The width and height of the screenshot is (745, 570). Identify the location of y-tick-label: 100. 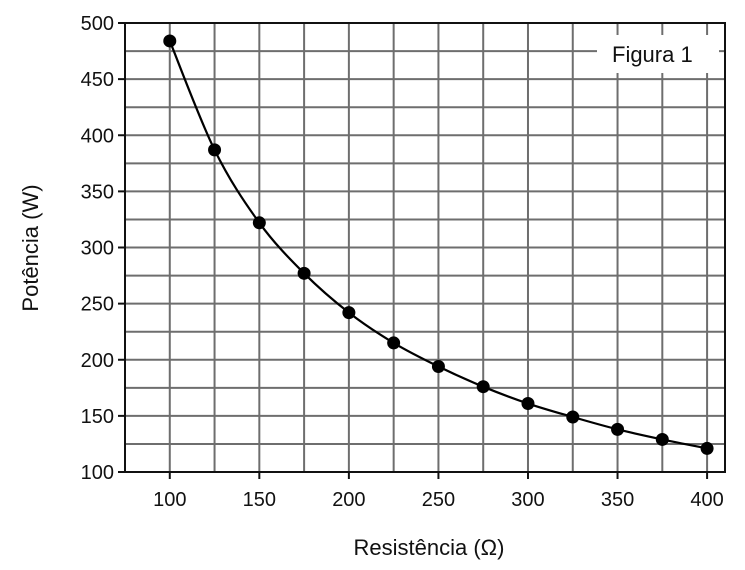
(97, 473).